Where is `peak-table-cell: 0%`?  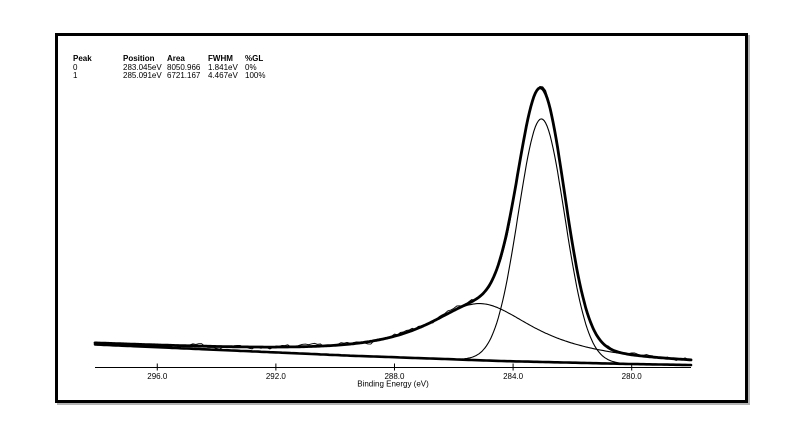 peak-table-cell: 0% is located at coordinates (251, 67).